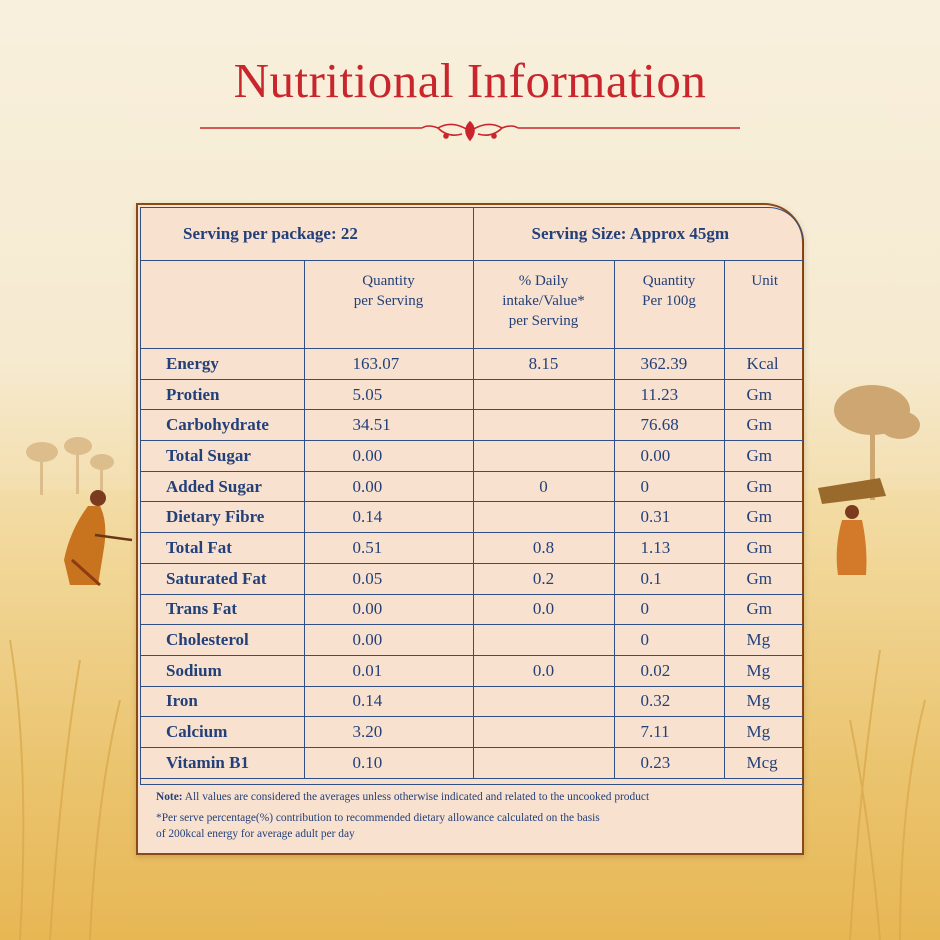 Image resolution: width=940 pixels, height=940 pixels. What do you see at coordinates (669, 456) in the screenshot?
I see `qty-per-100g-cell: 0.00` at bounding box center [669, 456].